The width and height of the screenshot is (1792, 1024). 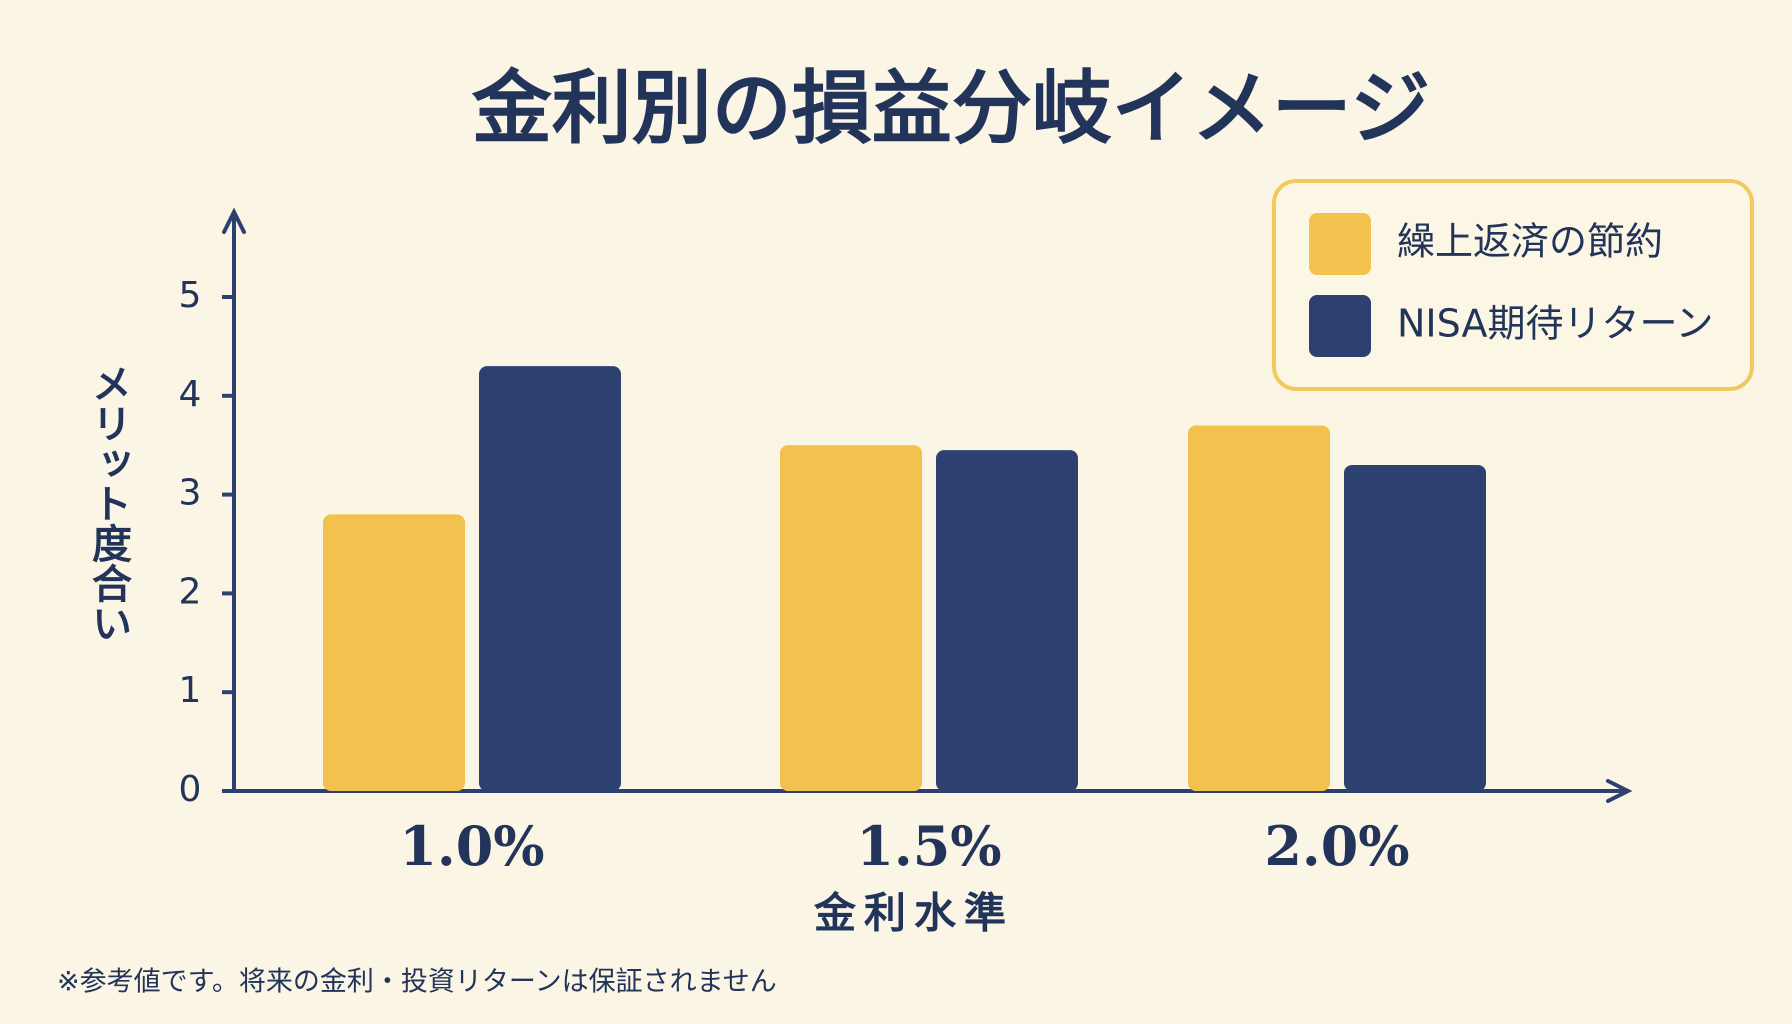 I want to click on x-axis-arrow, so click(x=1619, y=791).